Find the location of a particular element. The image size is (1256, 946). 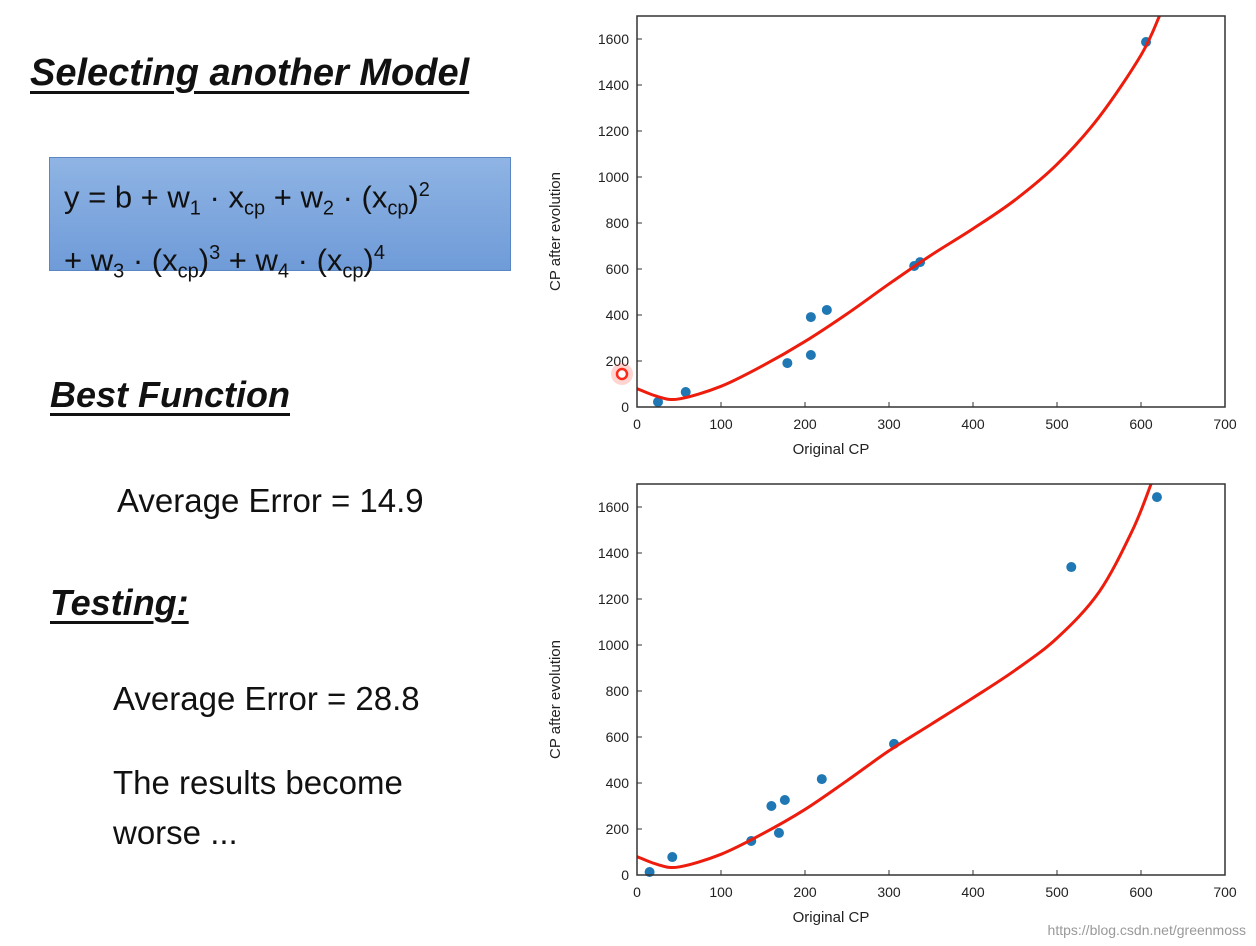

watermark: https://blog.csdn.net/greenmoss is located at coordinates (1146, 930).